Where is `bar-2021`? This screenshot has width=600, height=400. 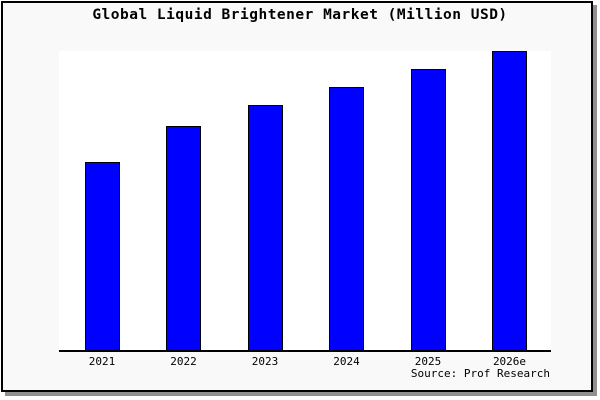 bar-2021 is located at coordinates (102, 256).